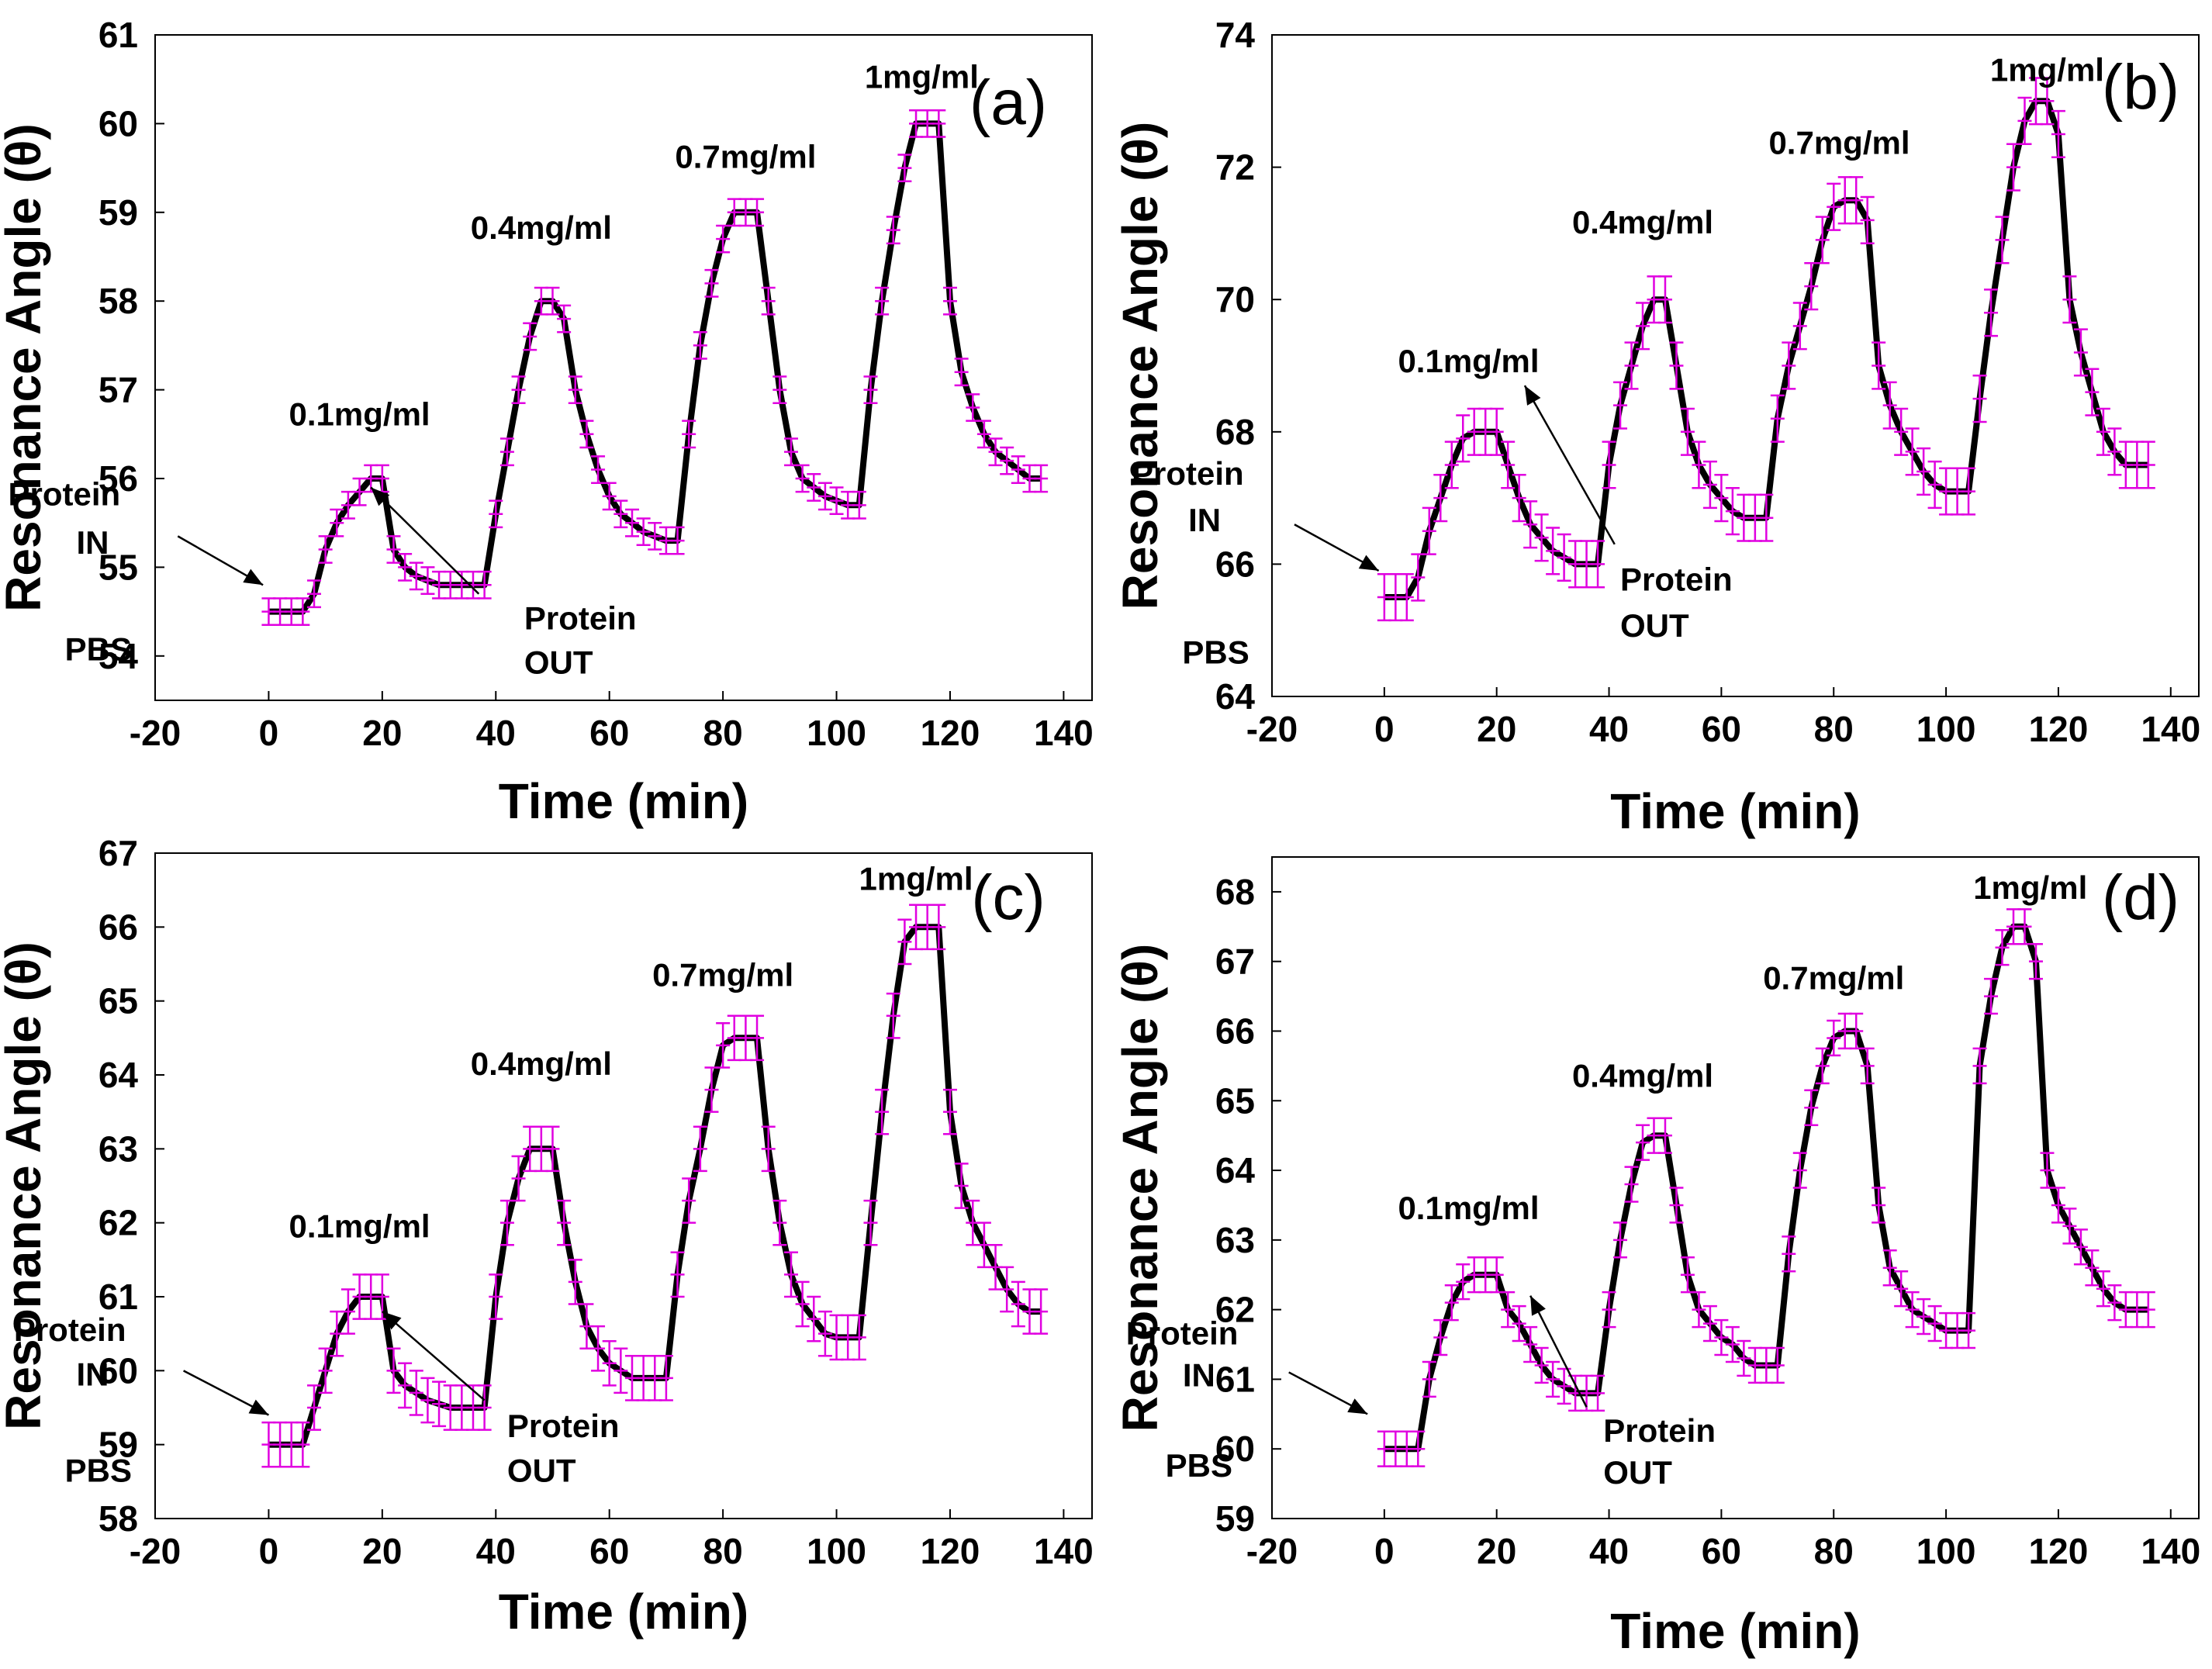 The image size is (2212, 1669). I want to click on x-tick-label: 60, so click(609, 733).